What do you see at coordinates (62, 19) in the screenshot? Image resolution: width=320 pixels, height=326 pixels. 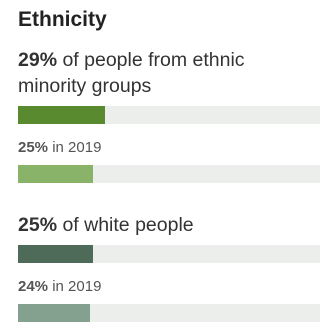 I see `chart-title: Ethnicity` at bounding box center [62, 19].